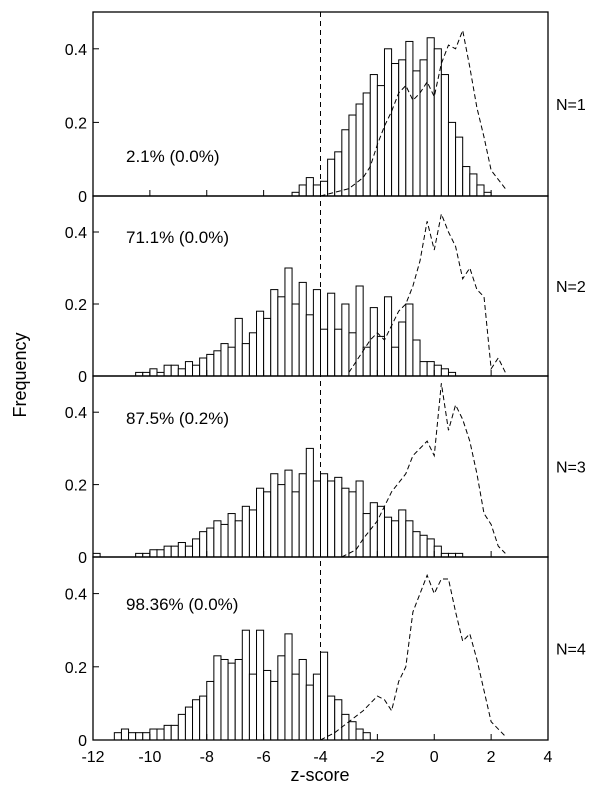 The height and width of the screenshot is (785, 595). I want to click on x-tick-label: -10, so click(149, 757).